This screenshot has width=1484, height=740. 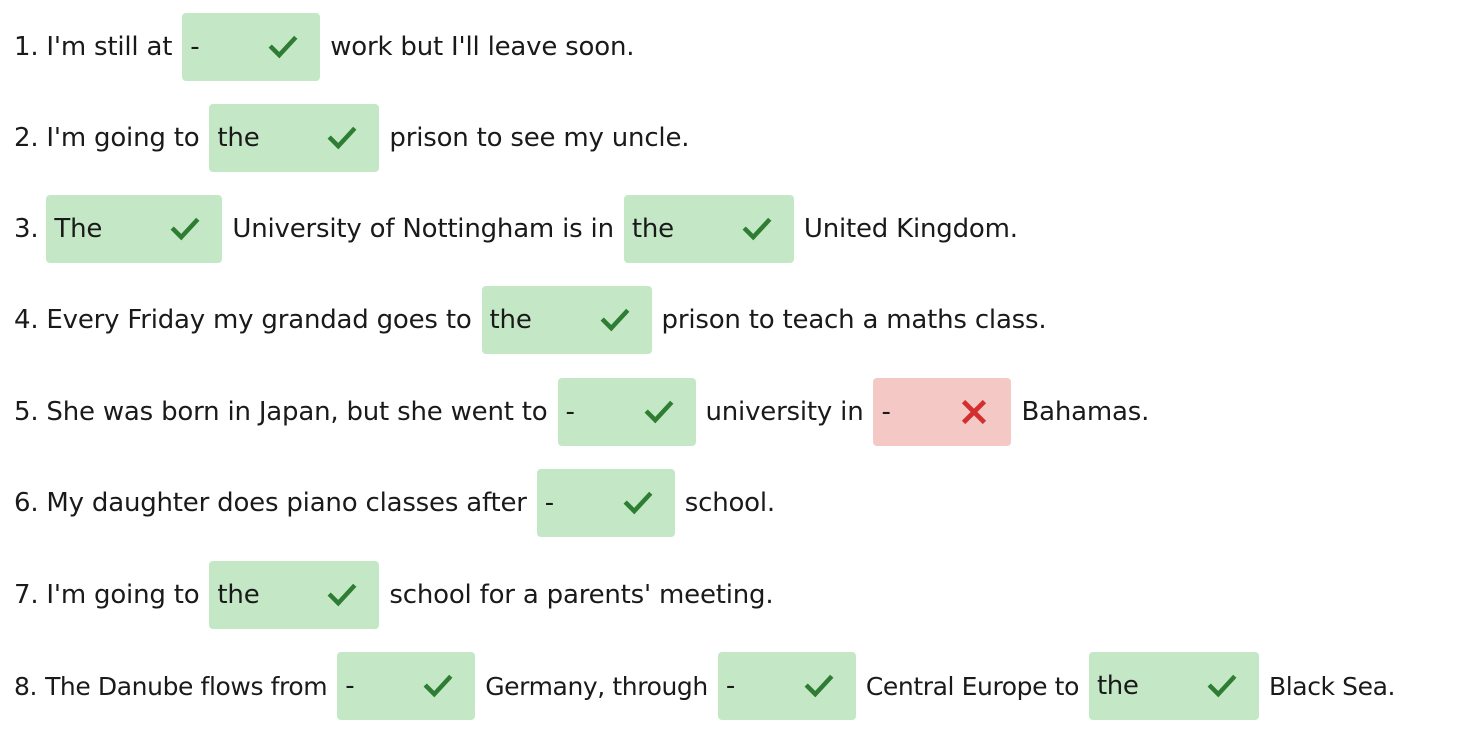 What do you see at coordinates (134, 229) in the screenshot?
I see `answer-gap-correct: The` at bounding box center [134, 229].